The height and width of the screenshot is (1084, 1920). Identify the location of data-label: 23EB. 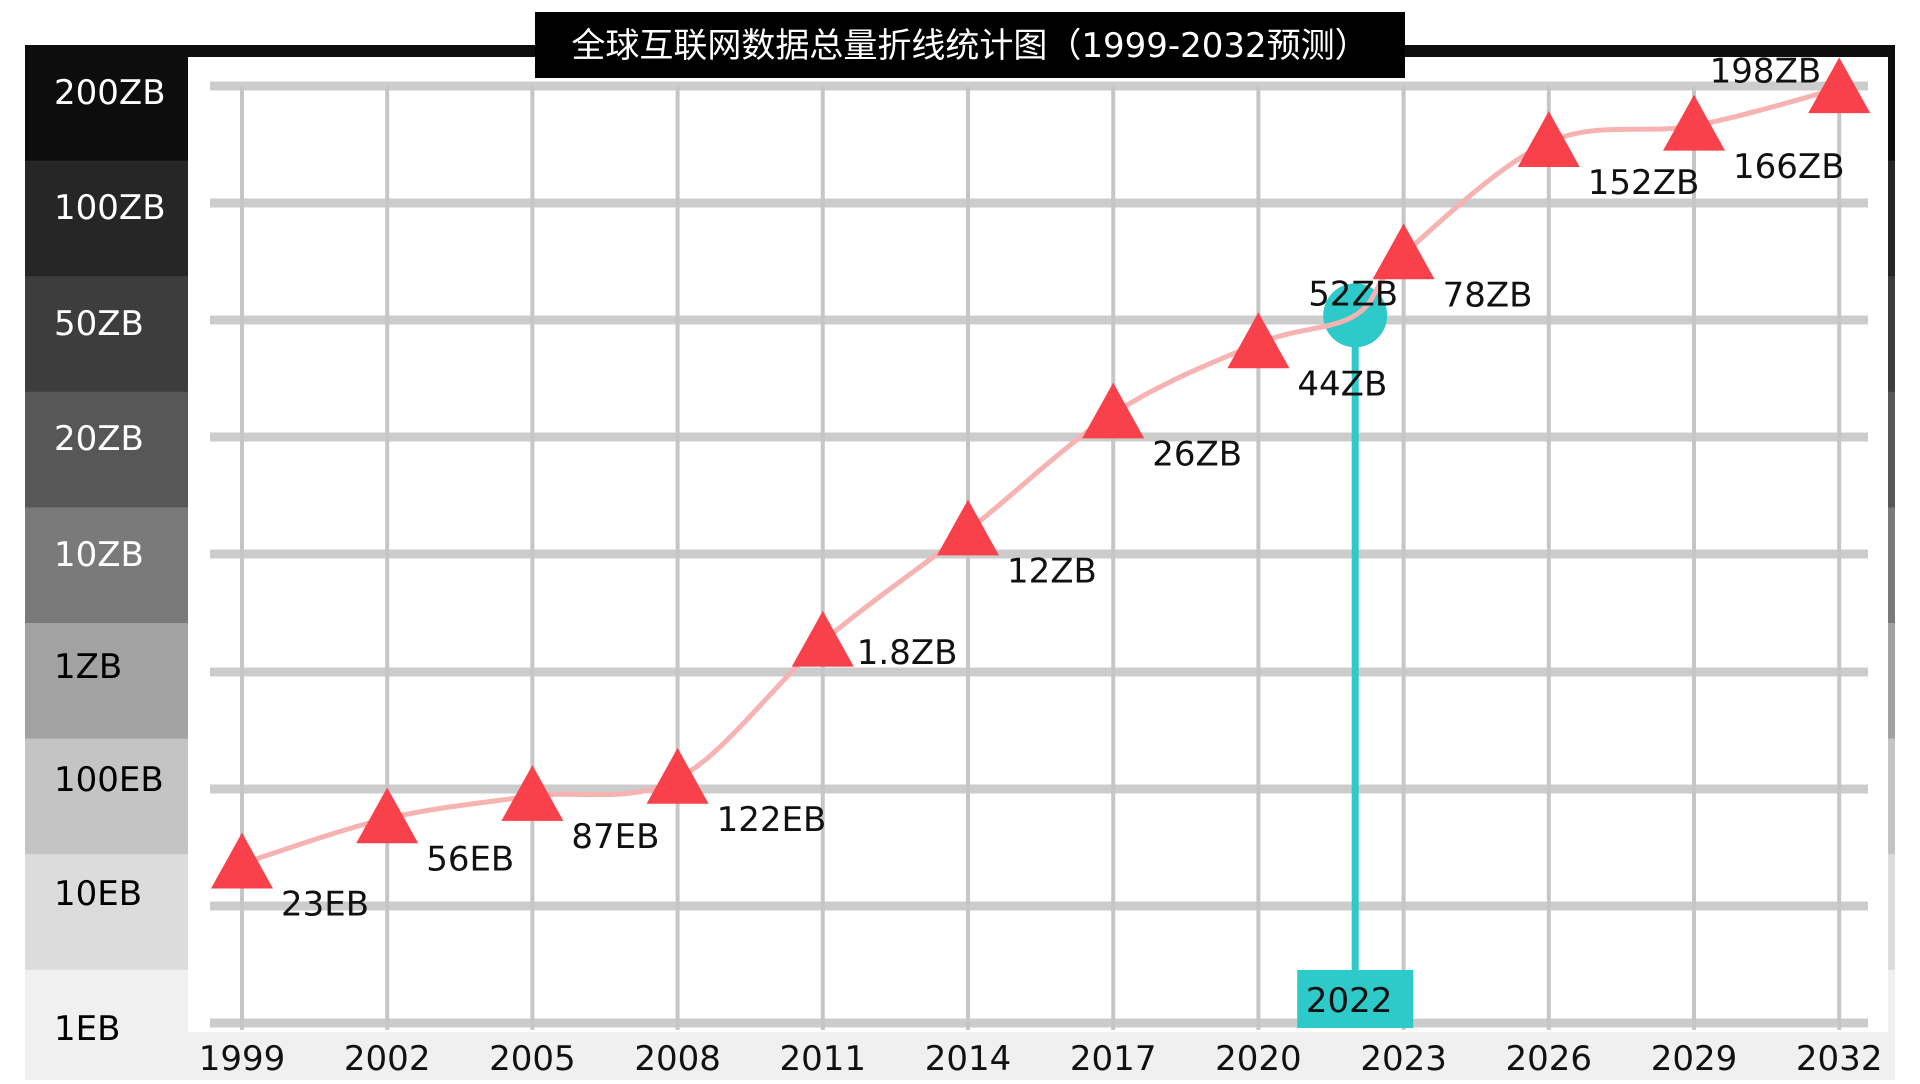
(325, 905).